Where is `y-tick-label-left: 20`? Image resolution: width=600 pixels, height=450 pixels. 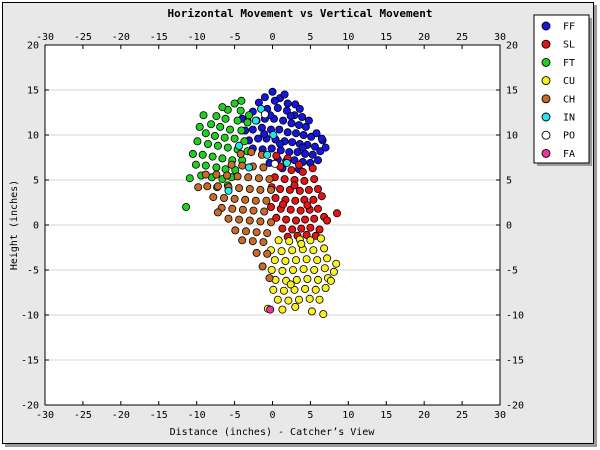 y-tick-label-left: 20 is located at coordinates (33, 46).